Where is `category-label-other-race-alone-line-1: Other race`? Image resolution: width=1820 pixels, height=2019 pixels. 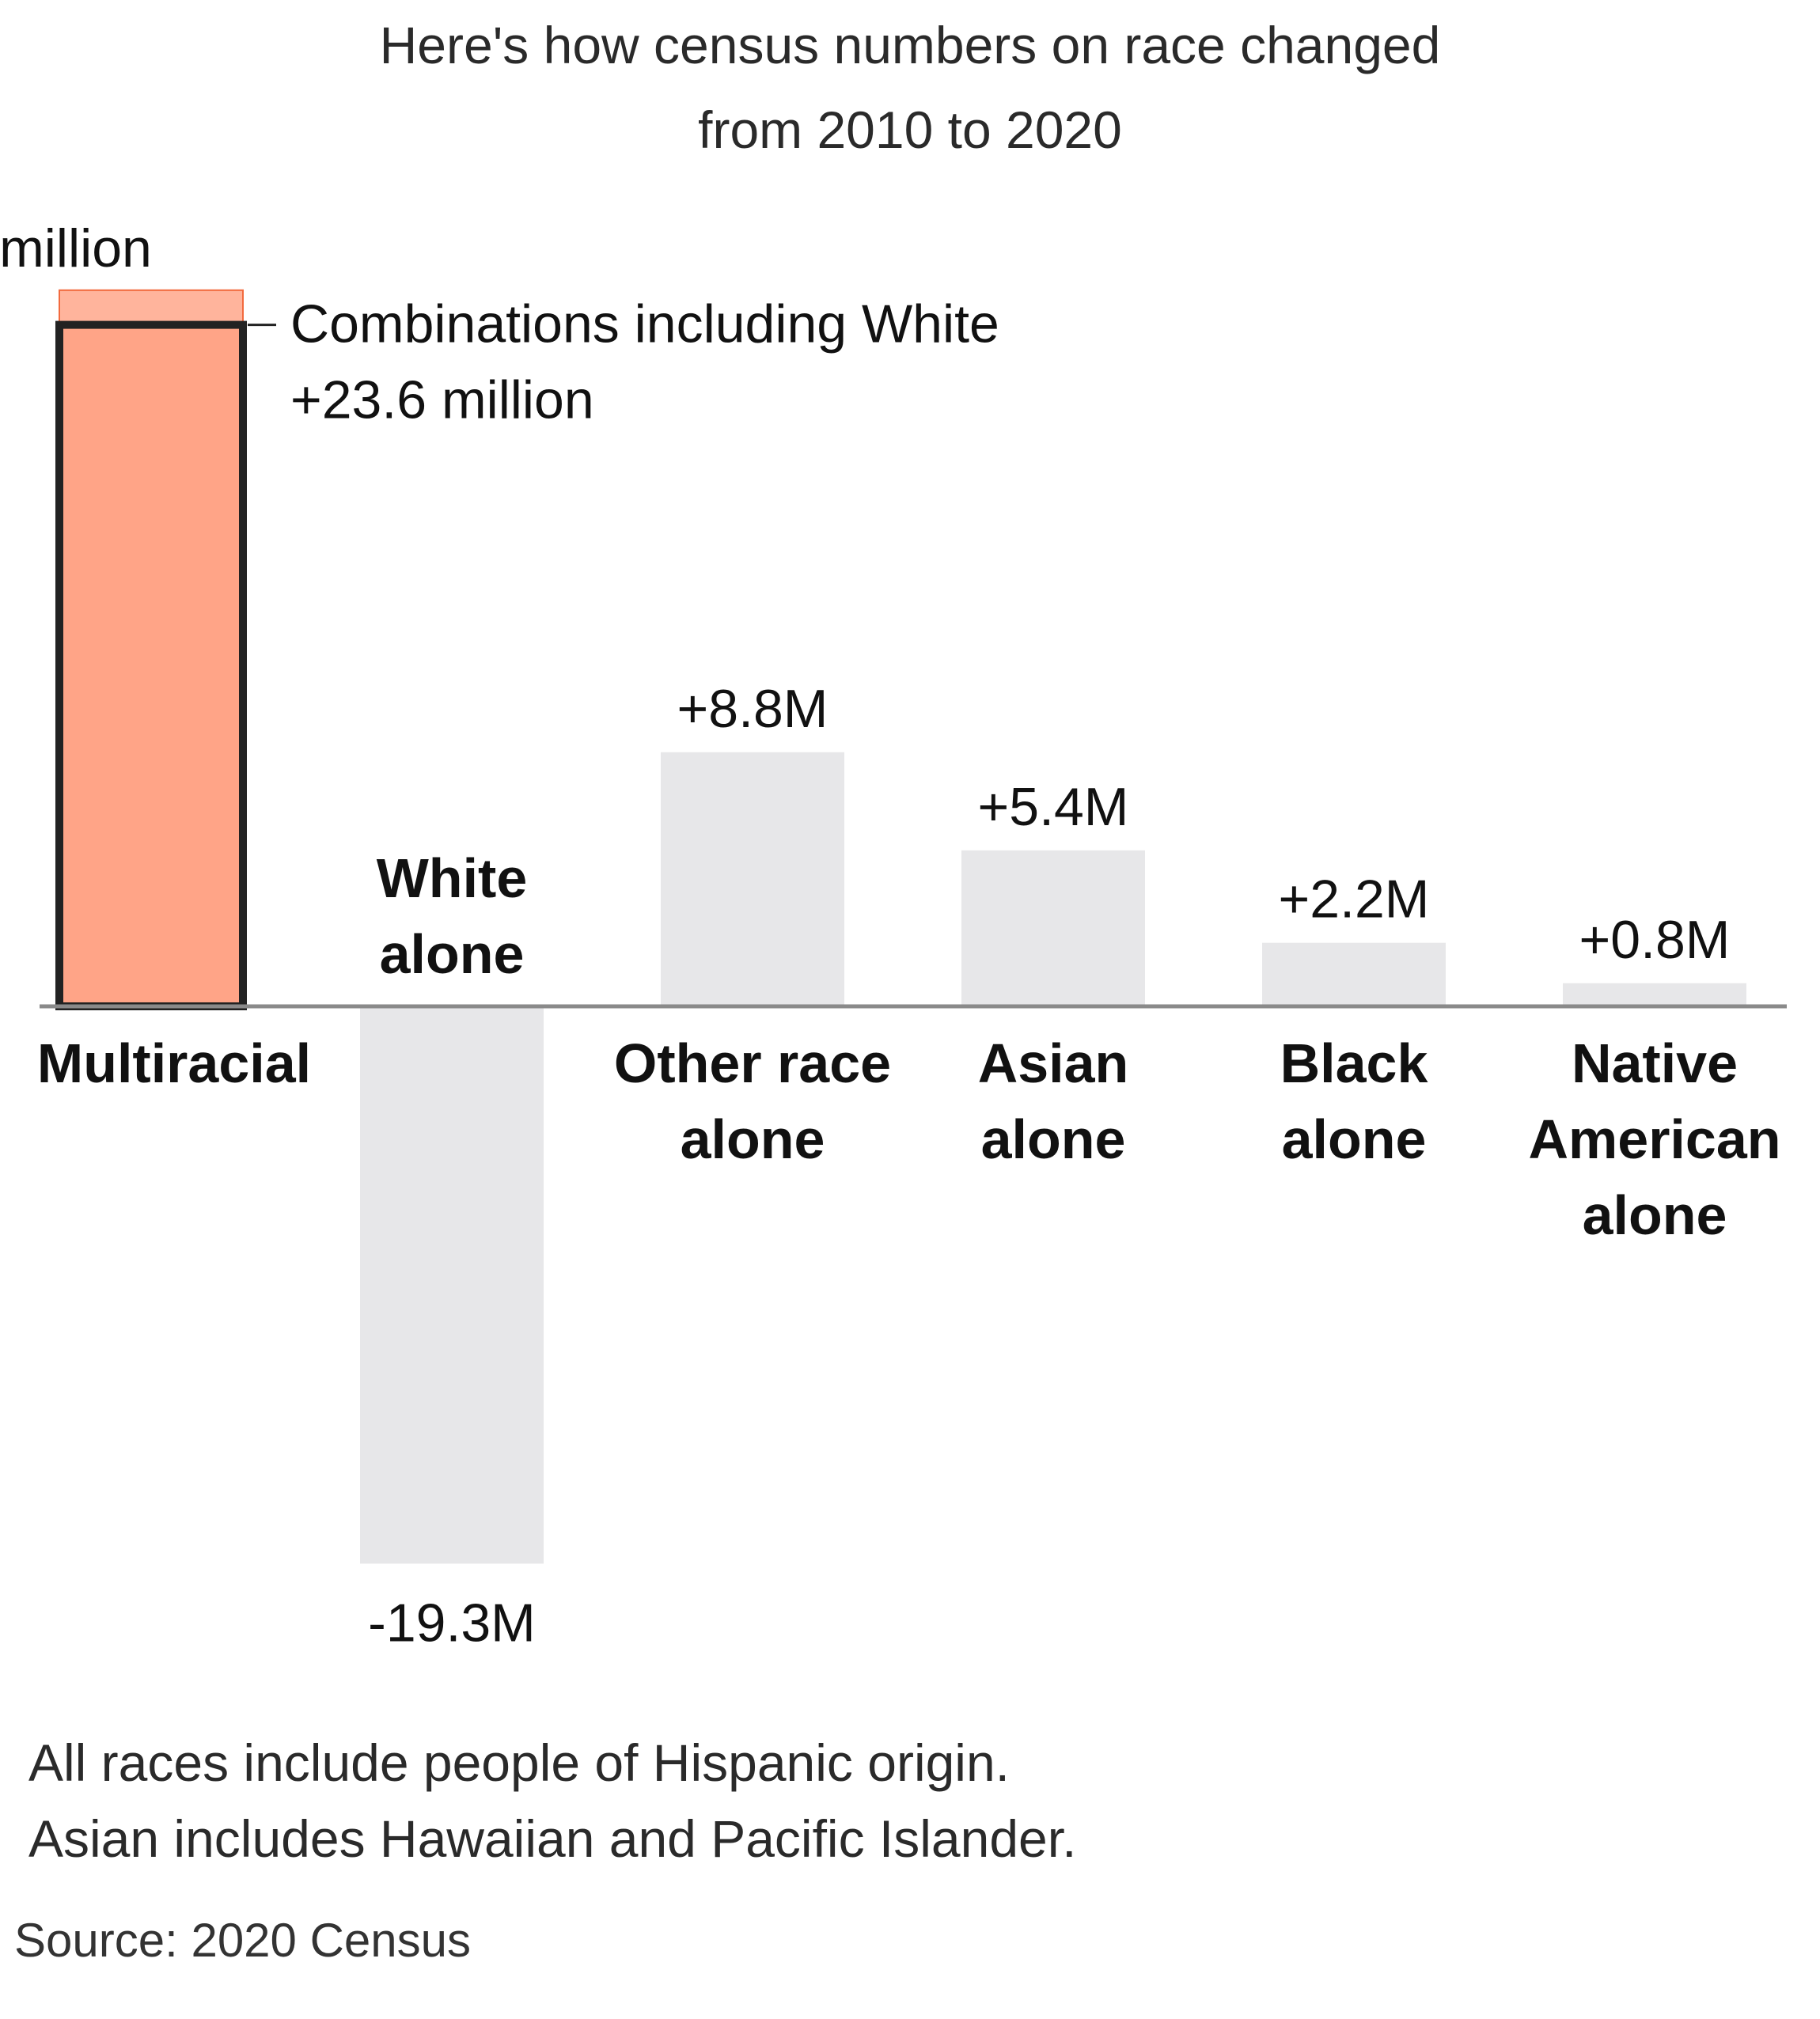
category-label-other-race-alone-line-1: Other race is located at coordinates (752, 1063).